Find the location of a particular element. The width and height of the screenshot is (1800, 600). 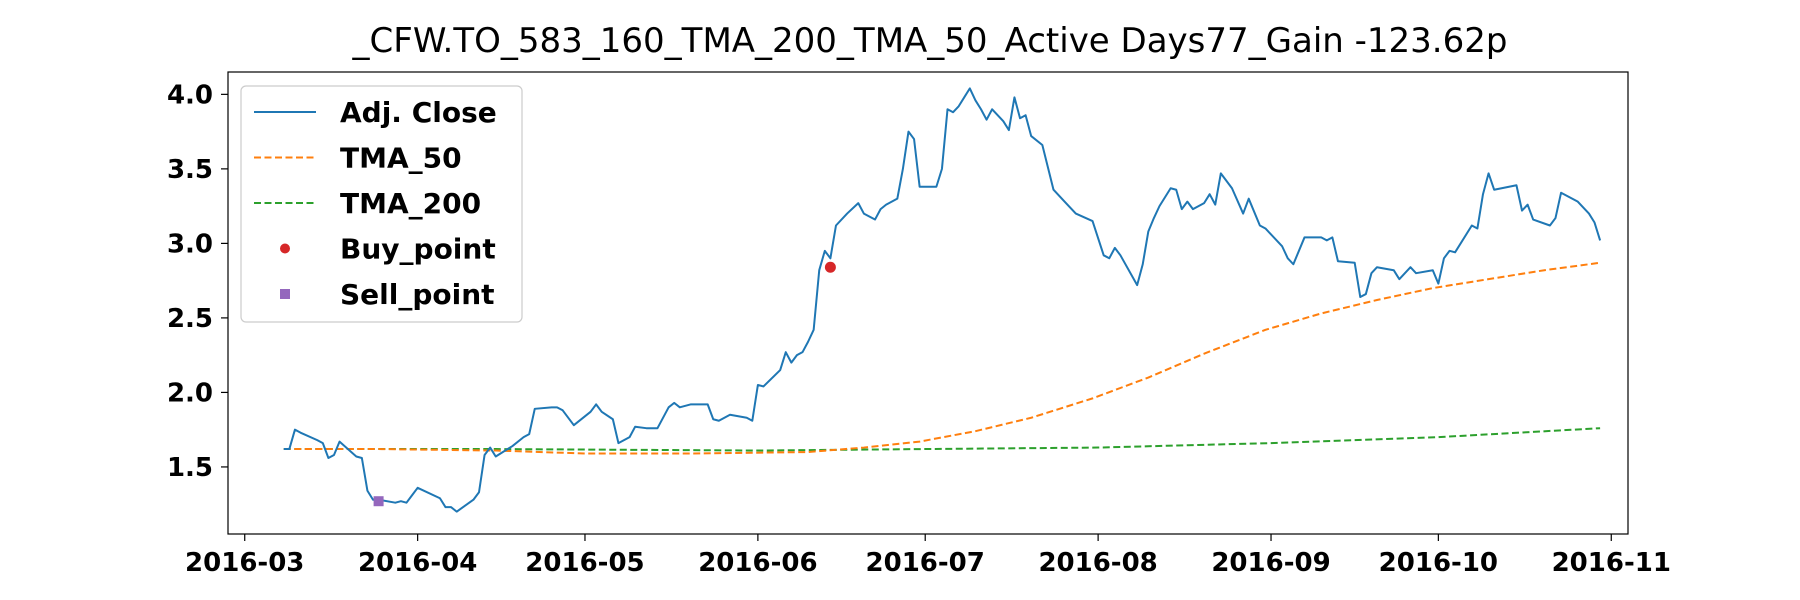

x-tick-label: 2016-10 is located at coordinates (1438, 563).